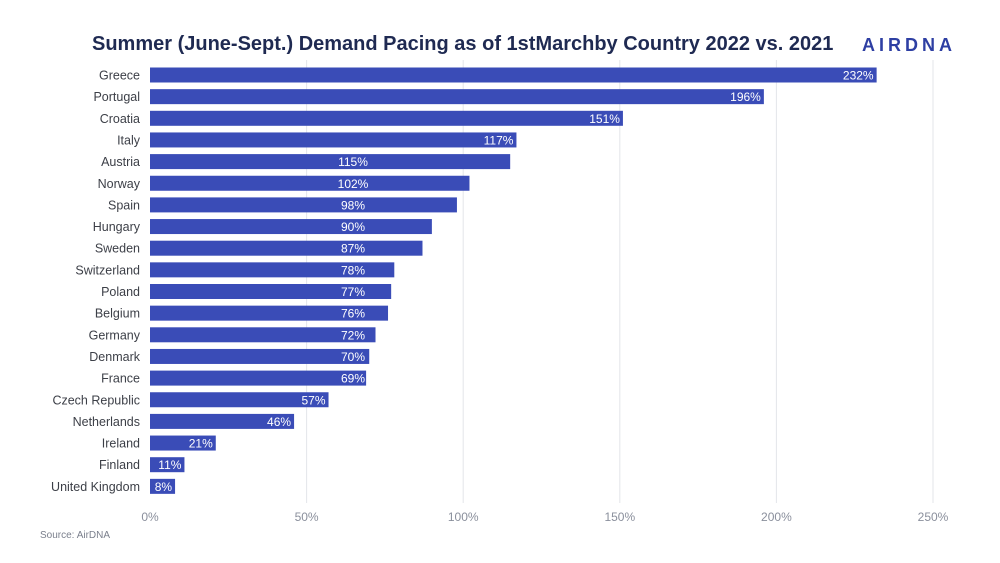  I want to click on category-label: Portugal, so click(116, 97).